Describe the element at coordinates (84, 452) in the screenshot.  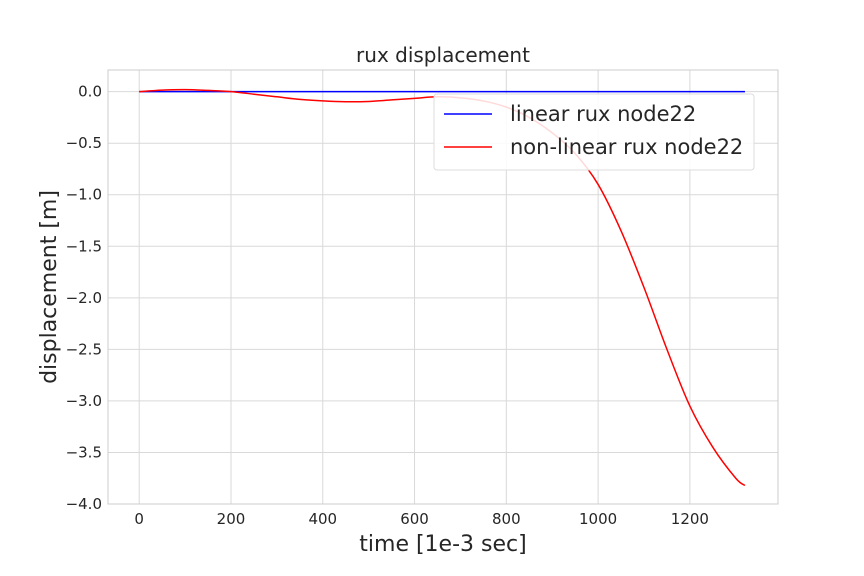
I see `y-tick-label: −3.5` at that location.